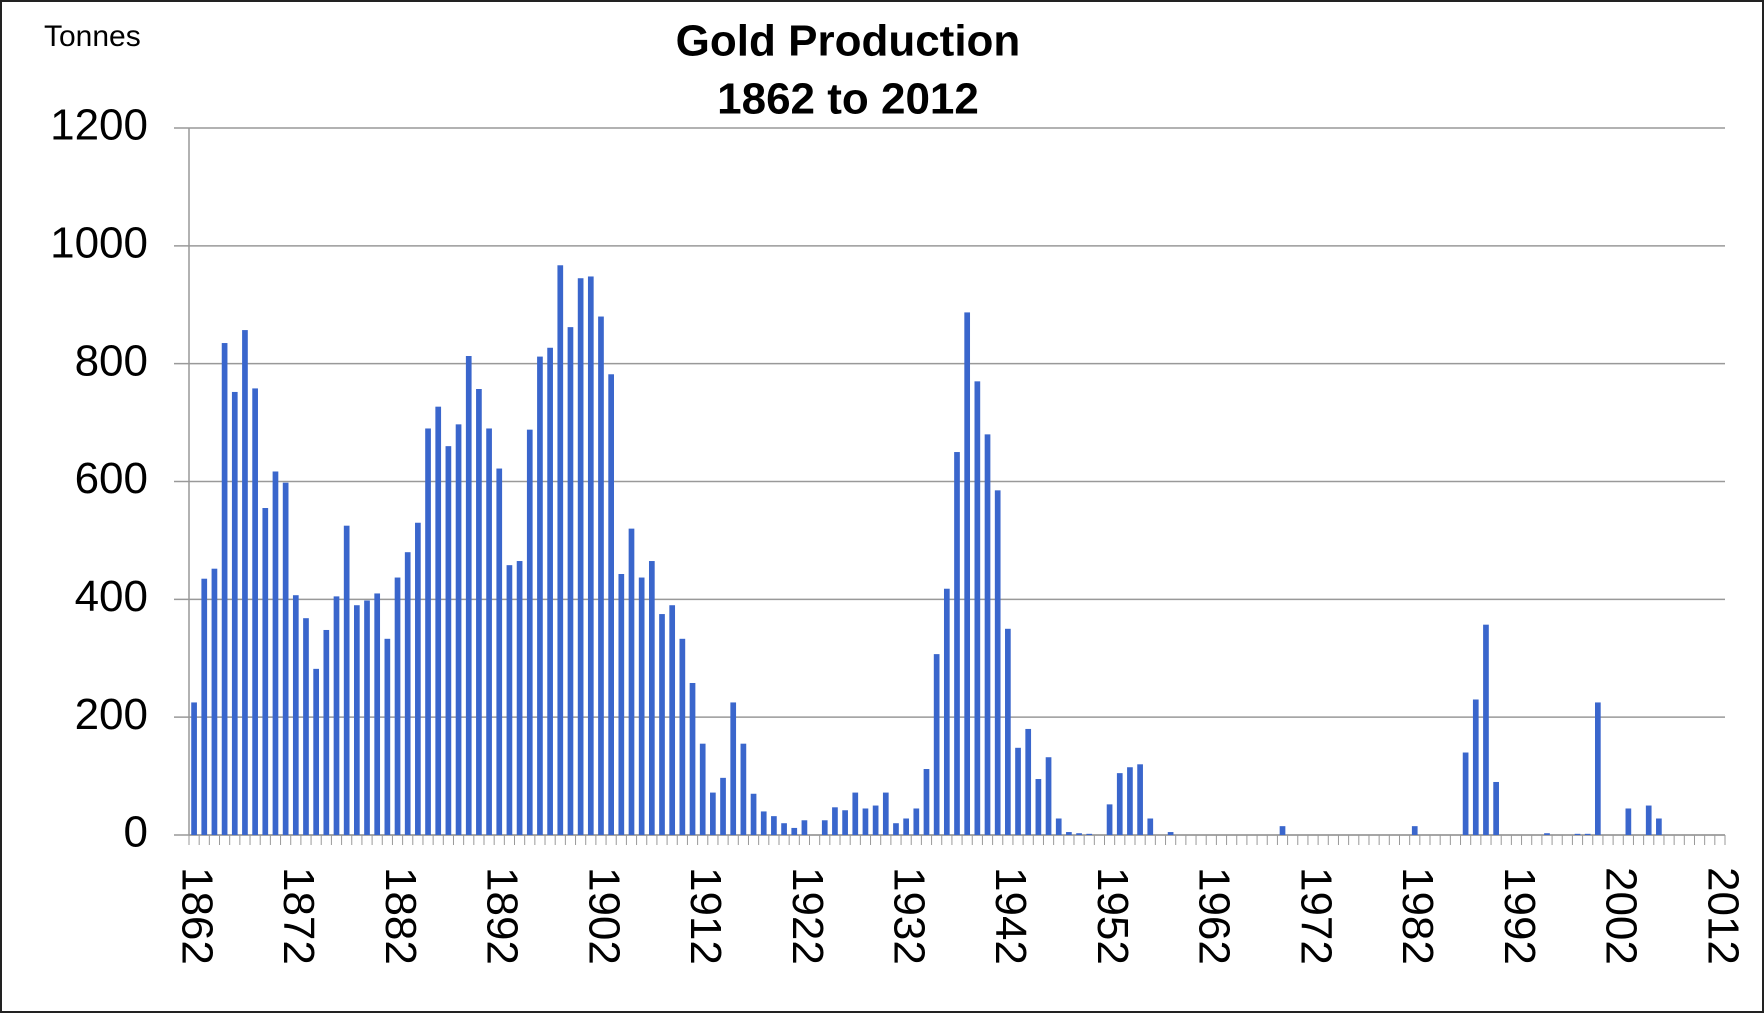 This screenshot has height=1013, width=1764. I want to click on x-tick-label: 1942, so click(1010, 916).